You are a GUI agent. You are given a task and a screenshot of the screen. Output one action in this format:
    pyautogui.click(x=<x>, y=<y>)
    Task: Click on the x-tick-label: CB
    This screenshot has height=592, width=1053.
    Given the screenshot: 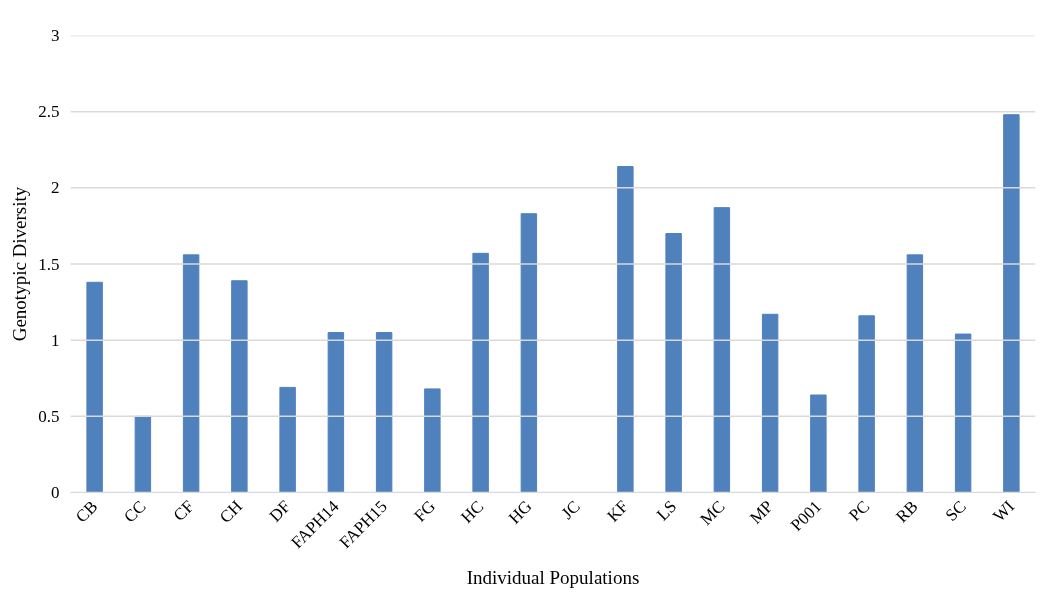 What is the action you would take?
    pyautogui.click(x=86, y=511)
    